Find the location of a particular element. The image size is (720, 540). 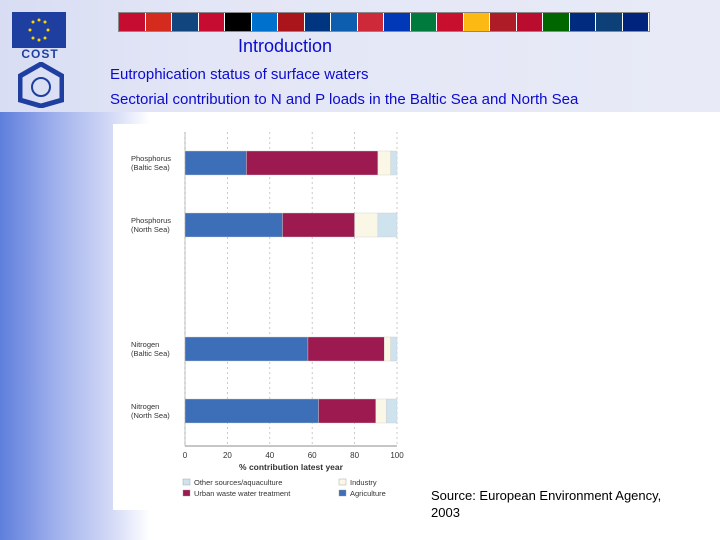

source-line1: Source: European Environment Agency, is located at coordinates (546, 495).